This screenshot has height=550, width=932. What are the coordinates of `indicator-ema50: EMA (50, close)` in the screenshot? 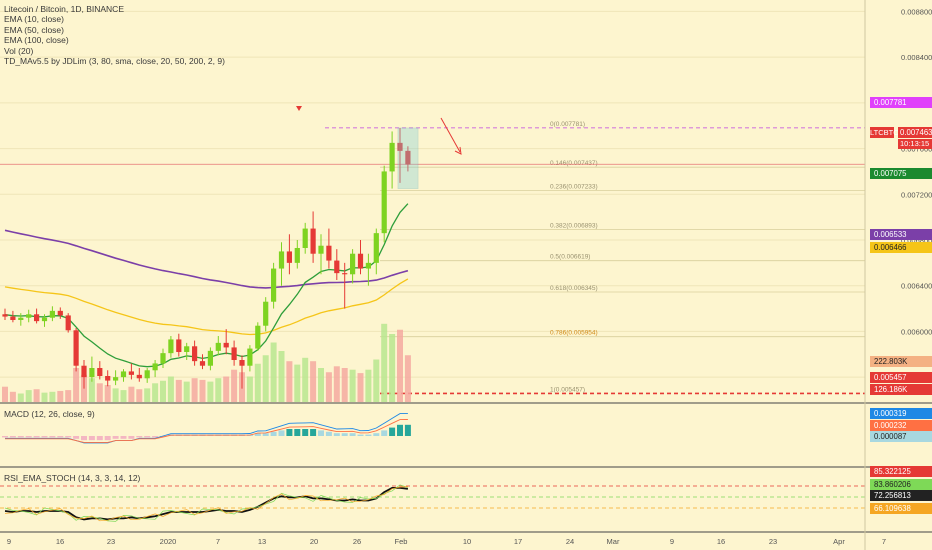 It's located at (34, 29).